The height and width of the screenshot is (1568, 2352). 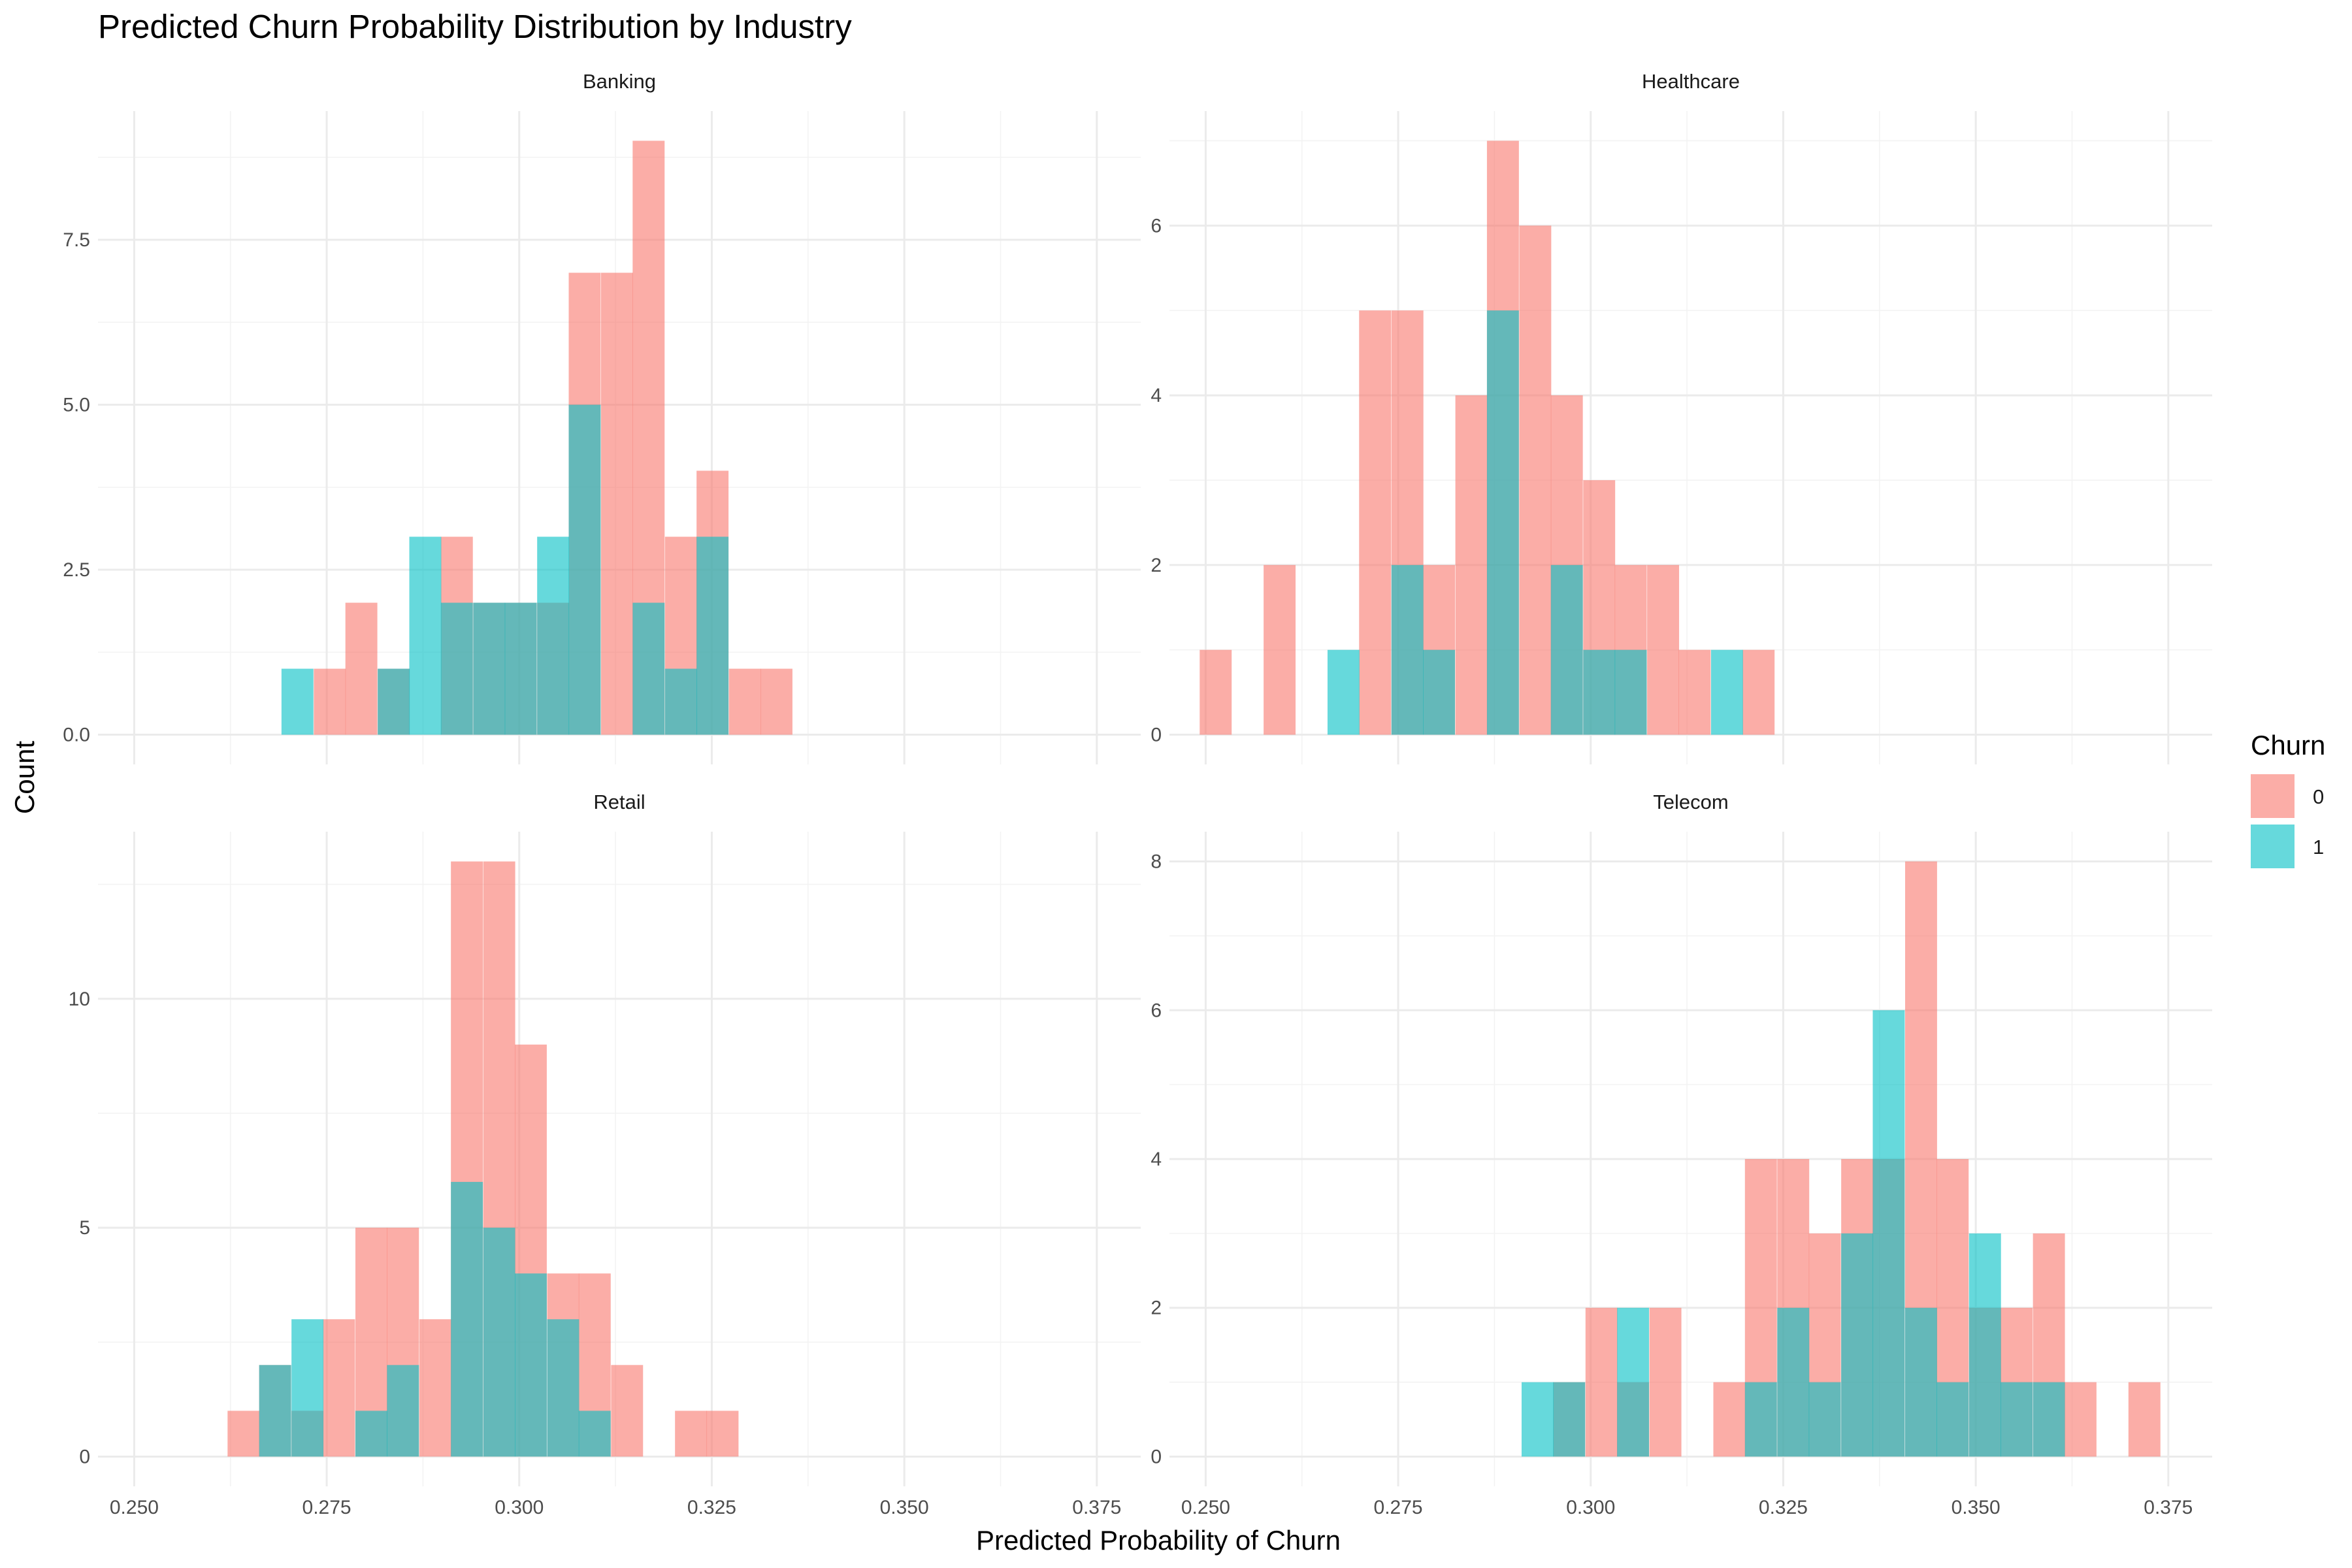 What do you see at coordinates (76, 735) in the screenshot?
I see `y-tick-label: 0.0` at bounding box center [76, 735].